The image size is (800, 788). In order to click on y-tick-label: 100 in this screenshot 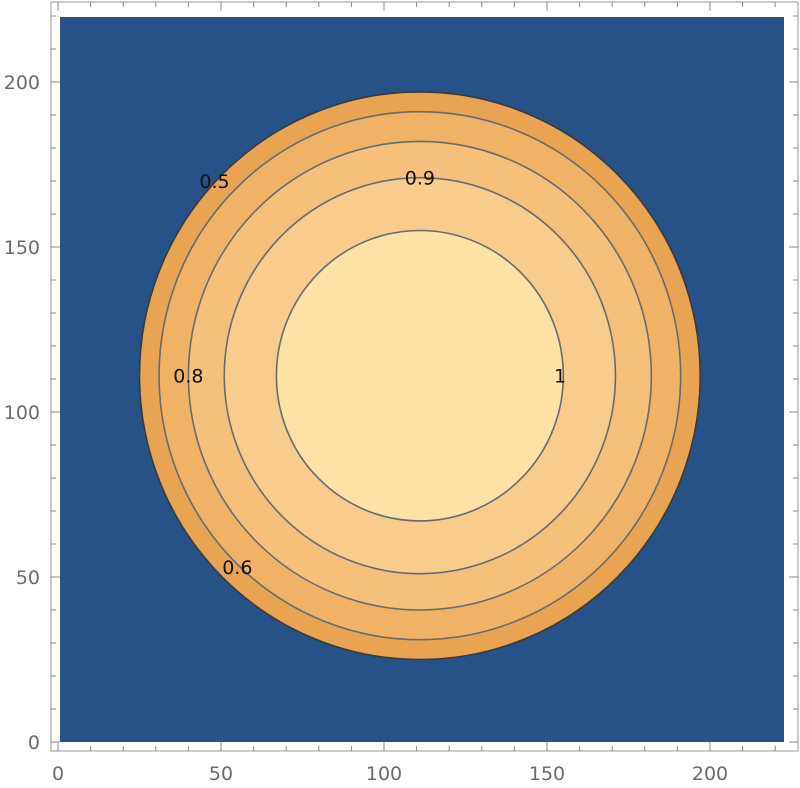, I will do `click(22, 413)`.